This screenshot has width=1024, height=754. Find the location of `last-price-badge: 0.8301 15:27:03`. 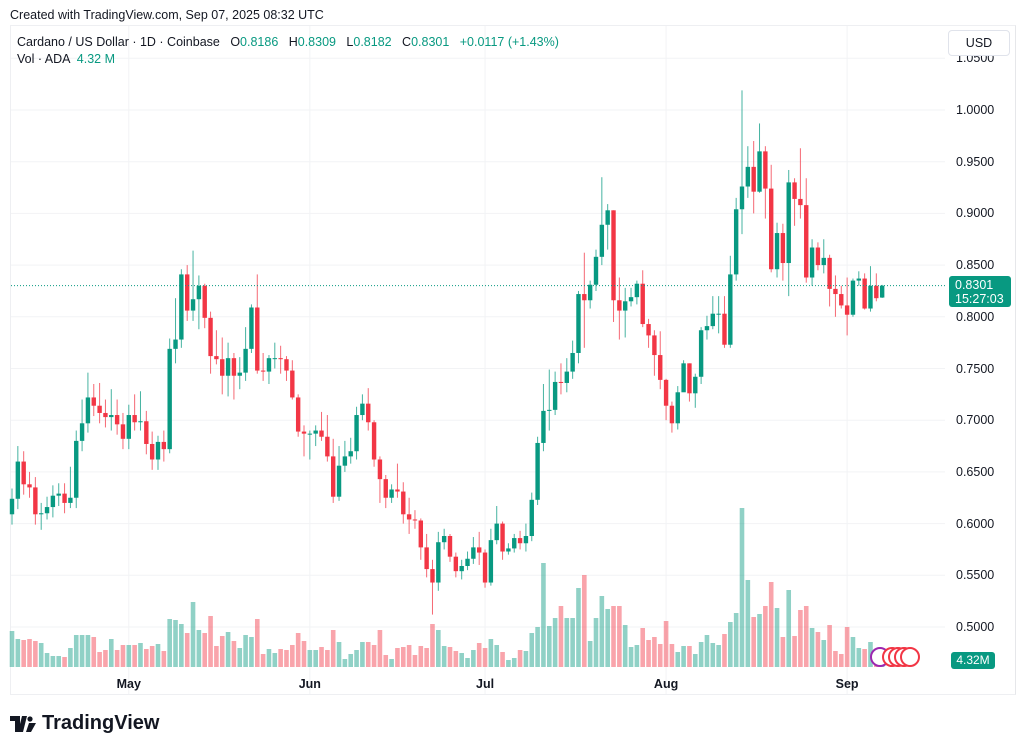

last-price-badge: 0.8301 15:27:03 is located at coordinates (980, 291).